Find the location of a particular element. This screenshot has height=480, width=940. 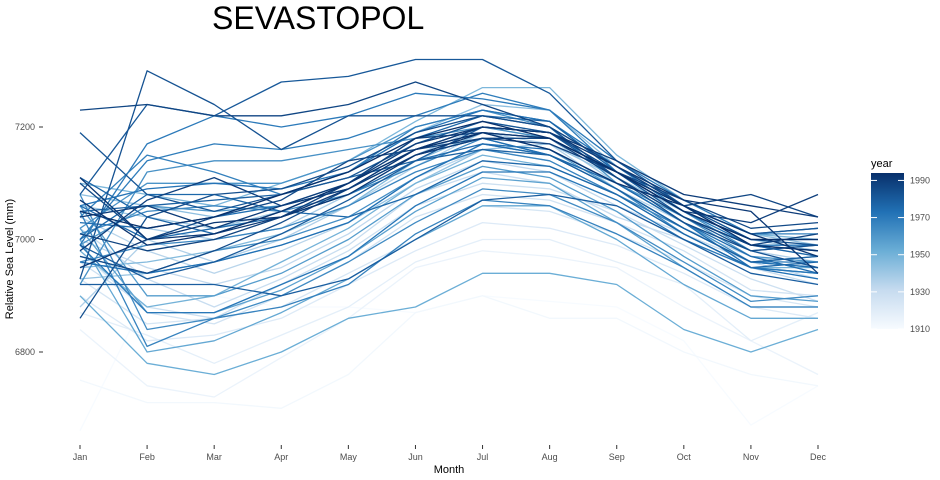

x-tick-label: Jun is located at coordinates (415, 457).